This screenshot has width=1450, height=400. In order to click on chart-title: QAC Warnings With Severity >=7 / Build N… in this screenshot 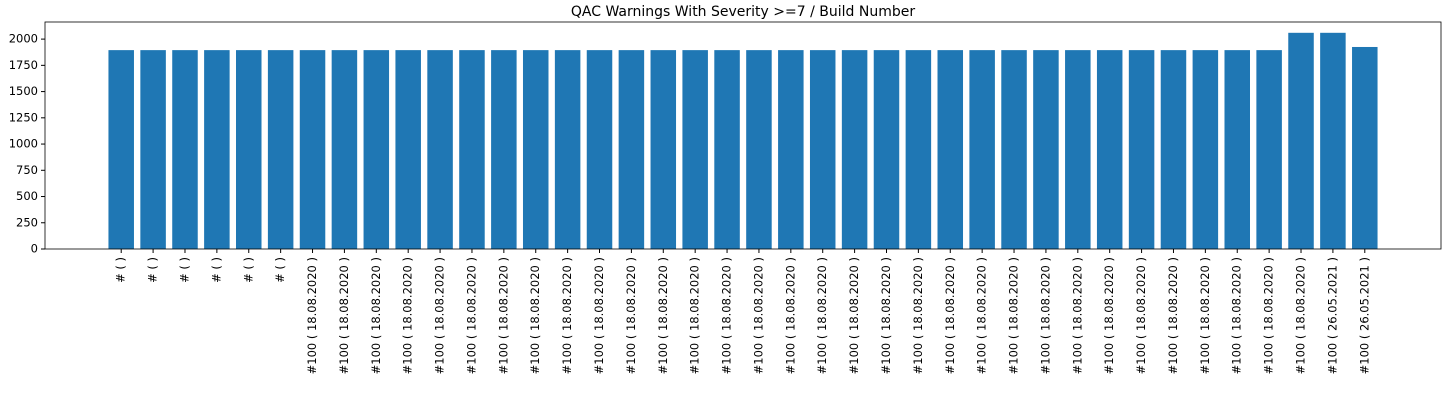, I will do `click(743, 12)`.